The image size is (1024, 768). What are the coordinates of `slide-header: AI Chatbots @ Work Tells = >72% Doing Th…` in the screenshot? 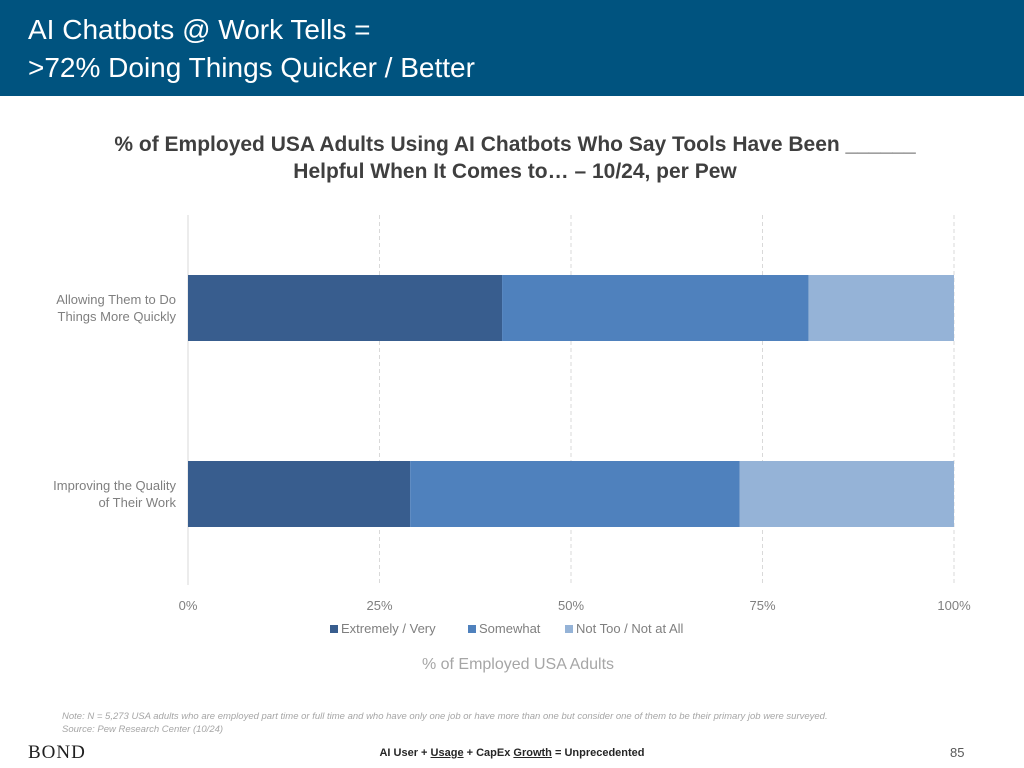 It's located at (512, 48).